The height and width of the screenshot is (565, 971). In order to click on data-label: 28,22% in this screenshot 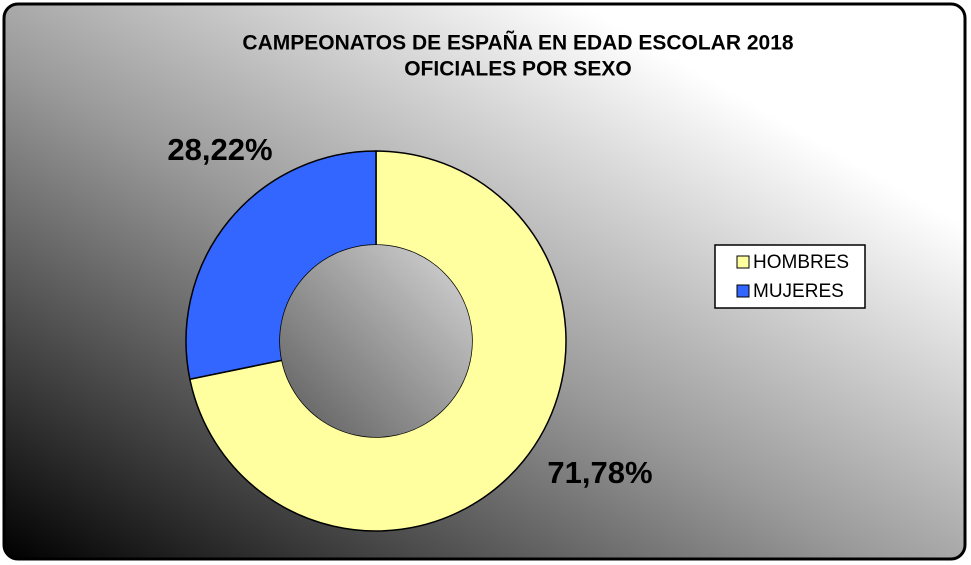, I will do `click(219, 149)`.